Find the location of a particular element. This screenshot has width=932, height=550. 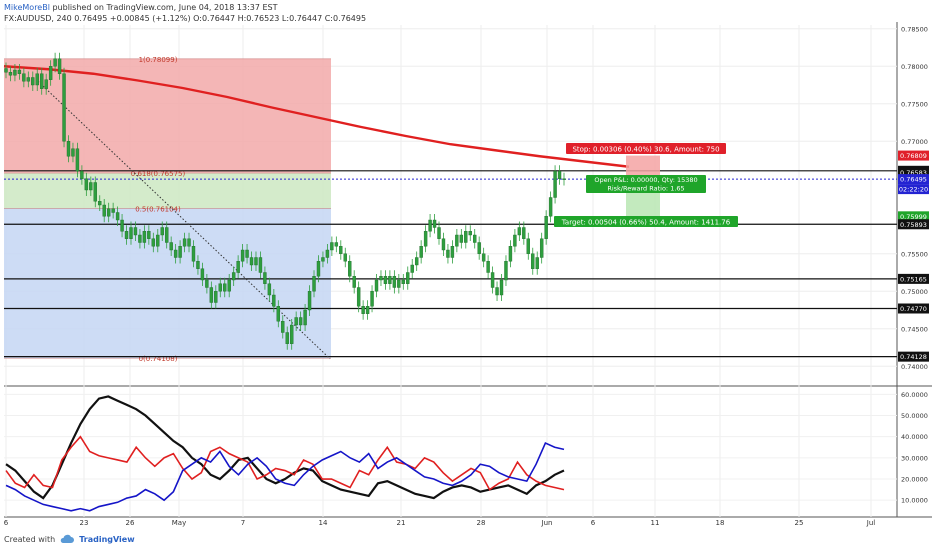

open-pnl-label: Open P&L: 0.00000, Qty: 15380 is located at coordinates (645, 180).